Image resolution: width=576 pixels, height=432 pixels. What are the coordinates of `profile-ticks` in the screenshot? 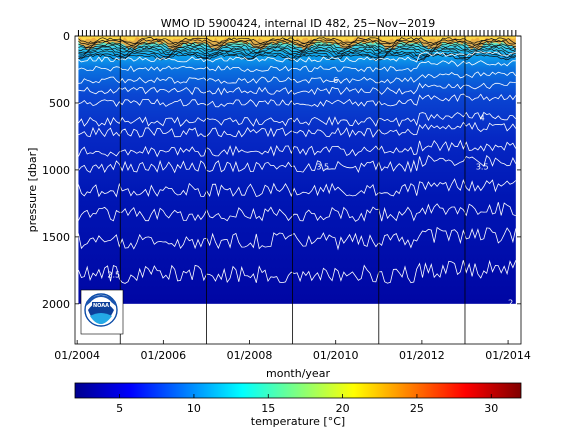 It's located at (297, 33).